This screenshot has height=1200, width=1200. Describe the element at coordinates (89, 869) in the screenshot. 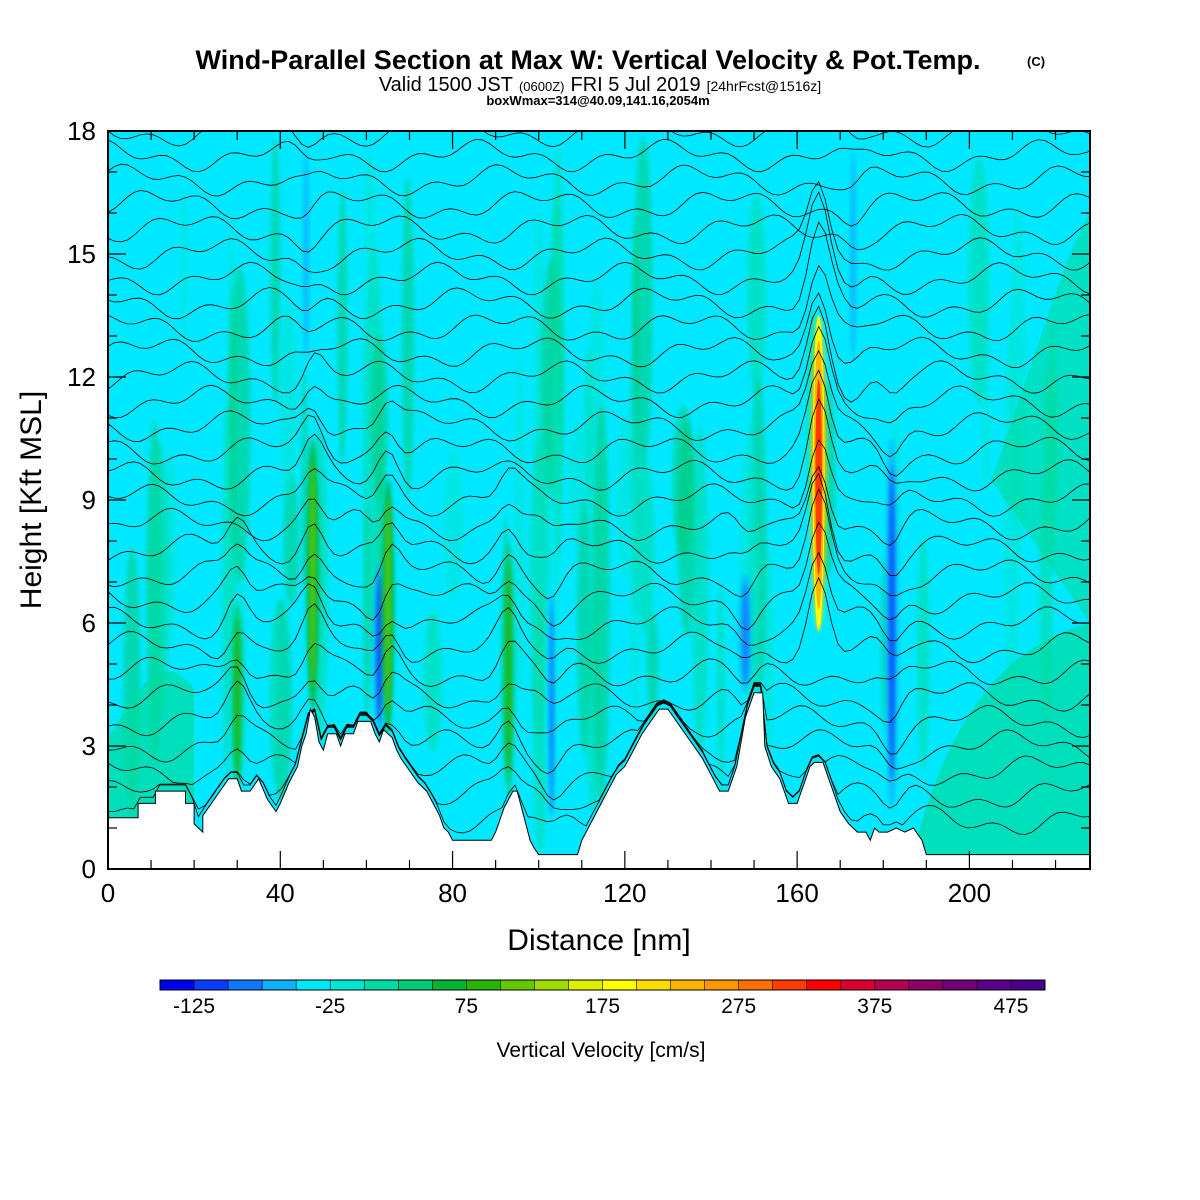

I see `y-tick-label: 0` at that location.